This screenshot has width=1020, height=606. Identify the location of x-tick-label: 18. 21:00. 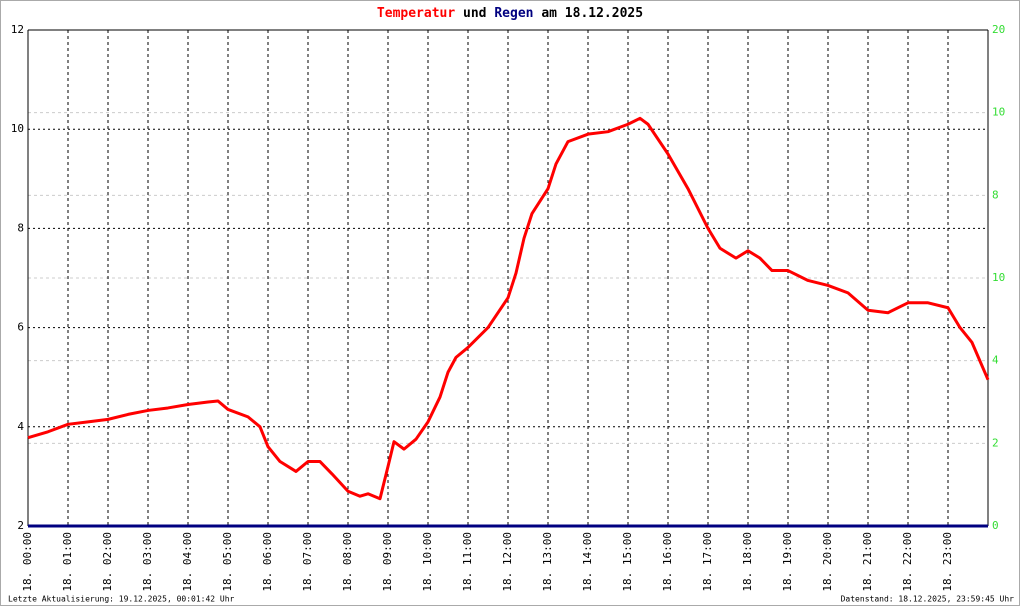
(867, 562).